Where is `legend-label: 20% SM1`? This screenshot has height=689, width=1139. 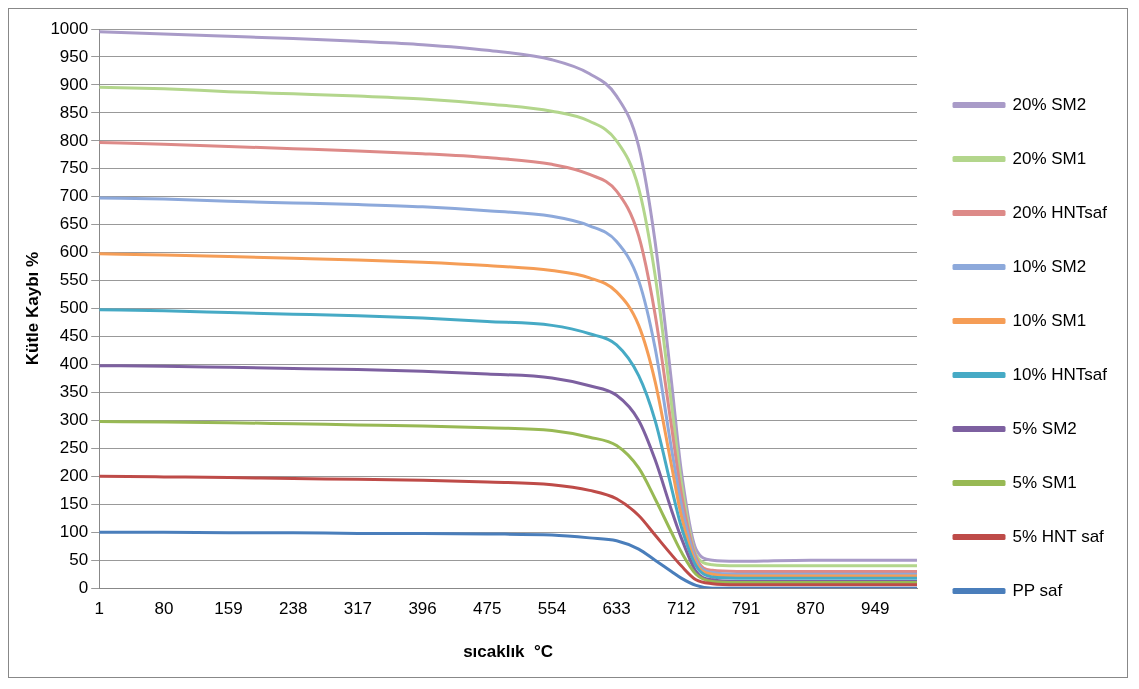 legend-label: 20% SM1 is located at coordinates (1049, 158).